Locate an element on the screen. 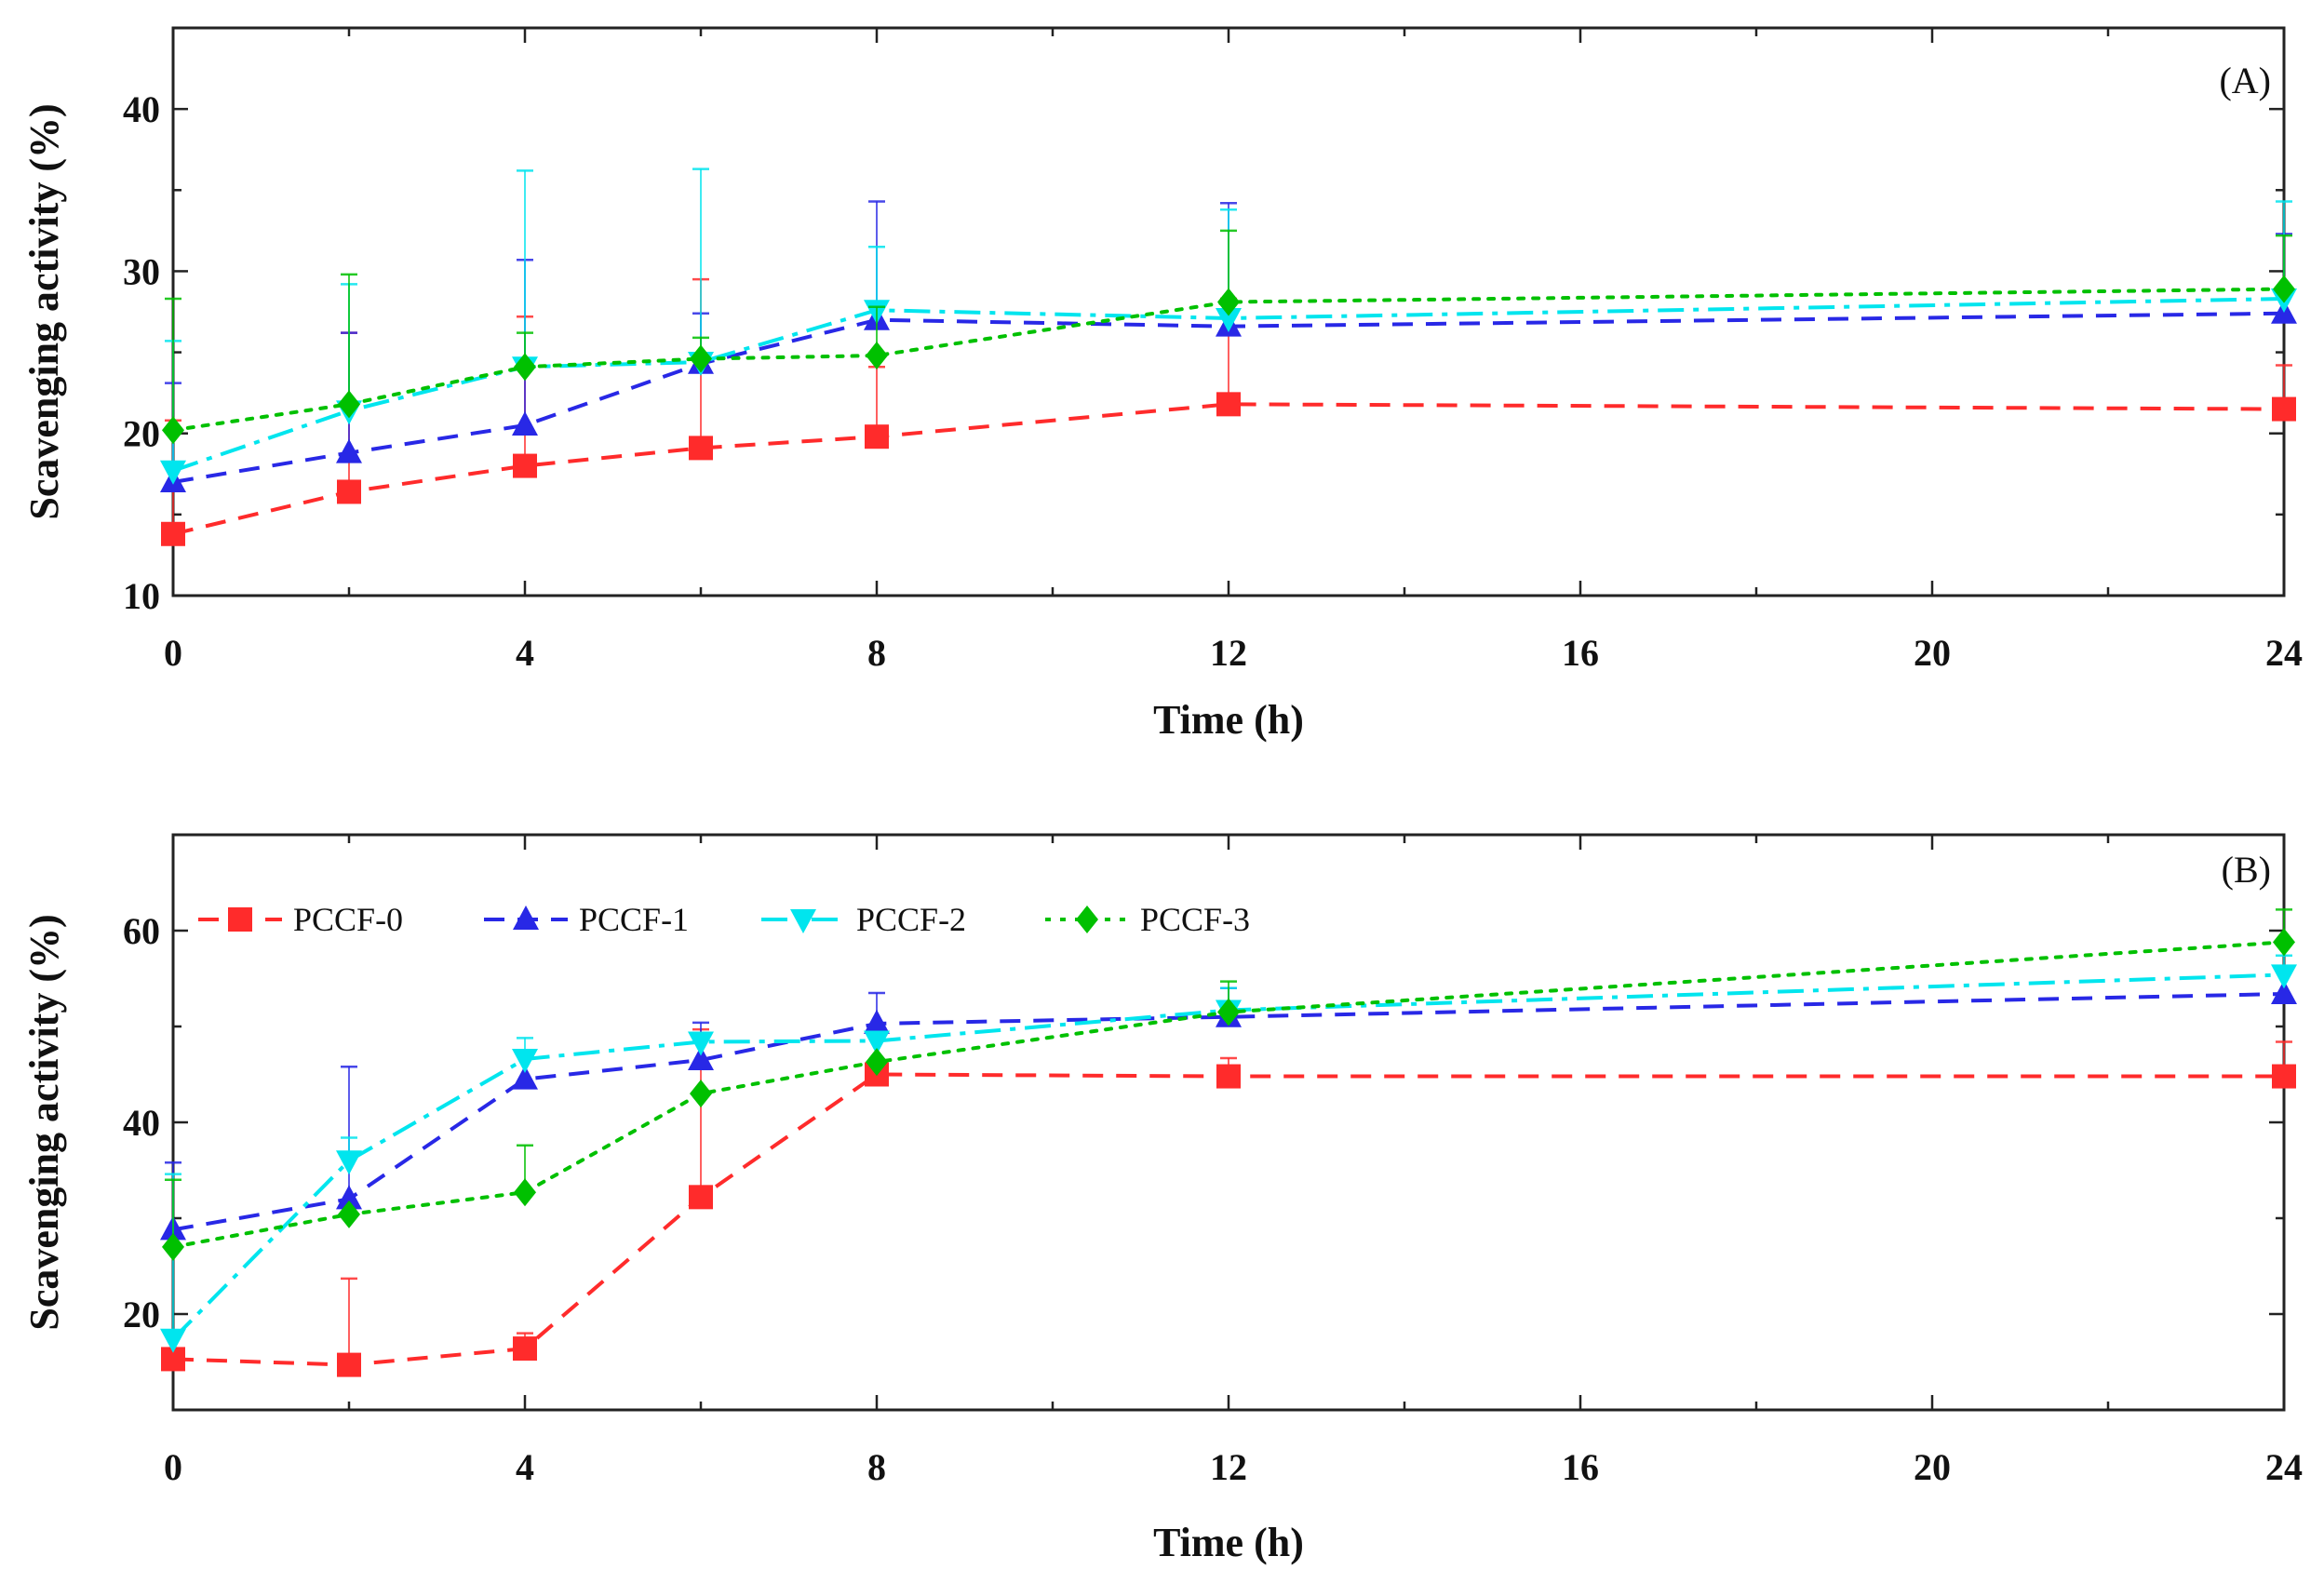 The width and height of the screenshot is (2324, 1583). panel-label: (B) is located at coordinates (2246, 870).